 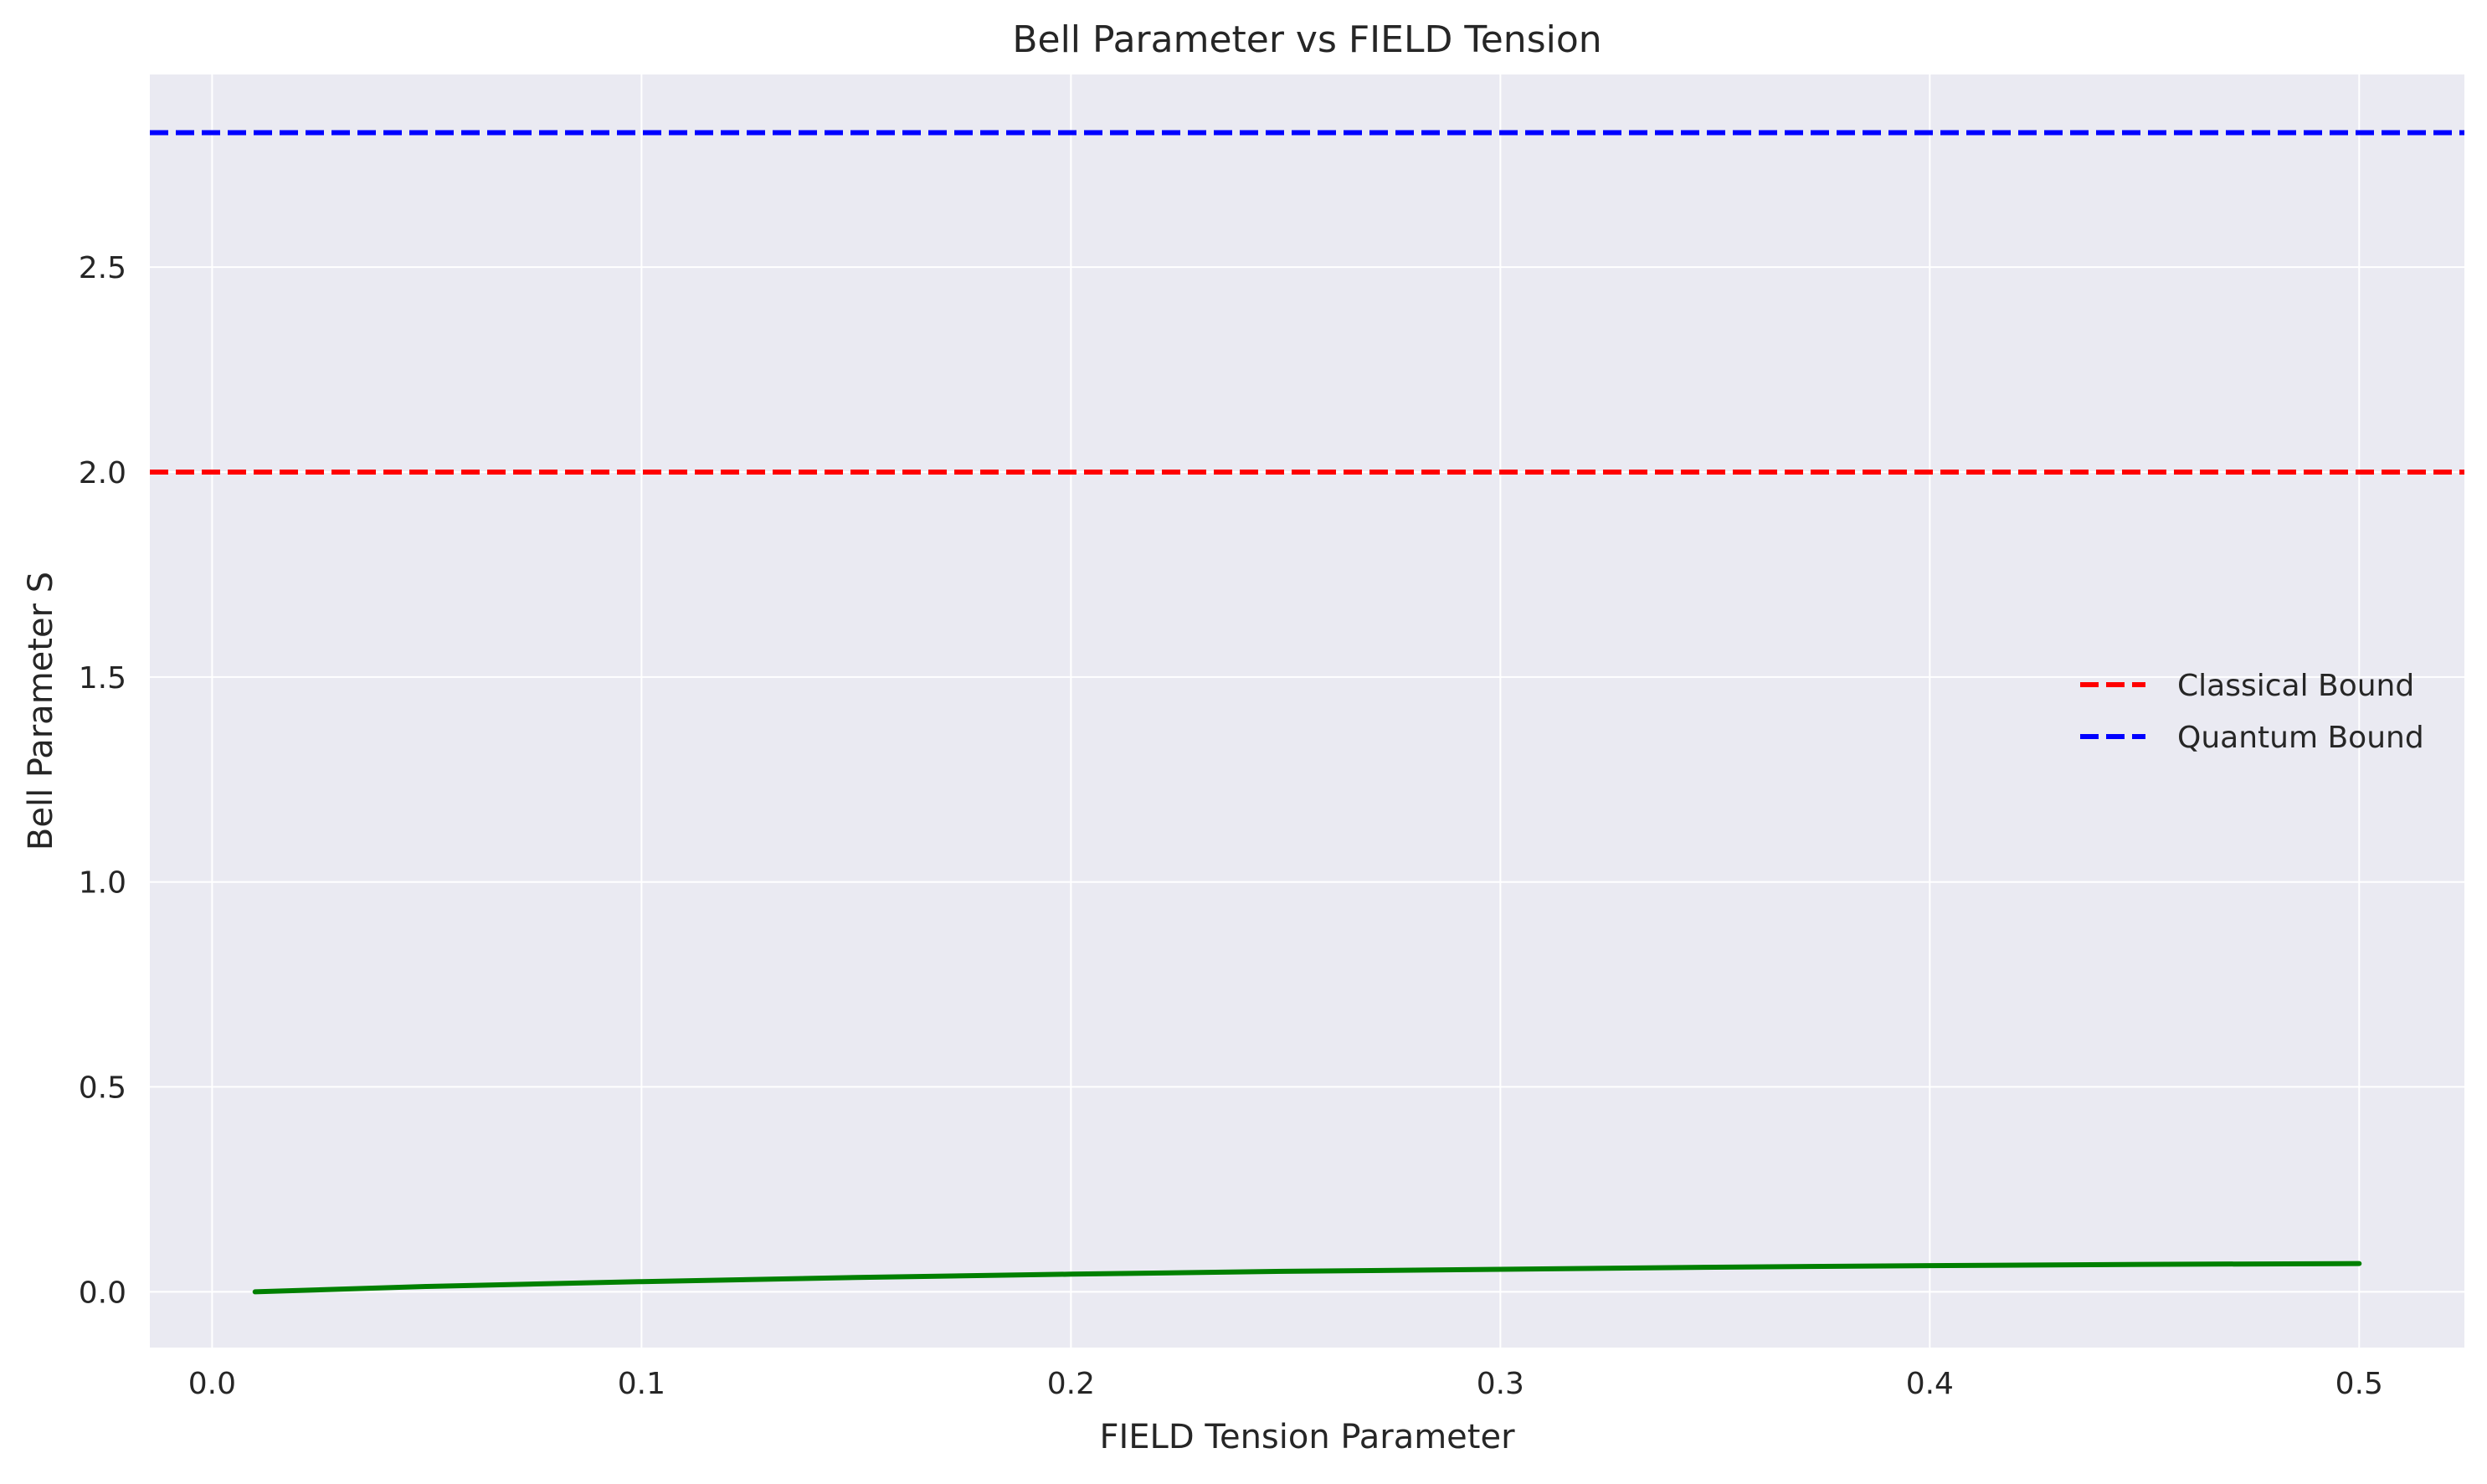 I want to click on y-tick-label: 2.5, so click(x=103, y=268).